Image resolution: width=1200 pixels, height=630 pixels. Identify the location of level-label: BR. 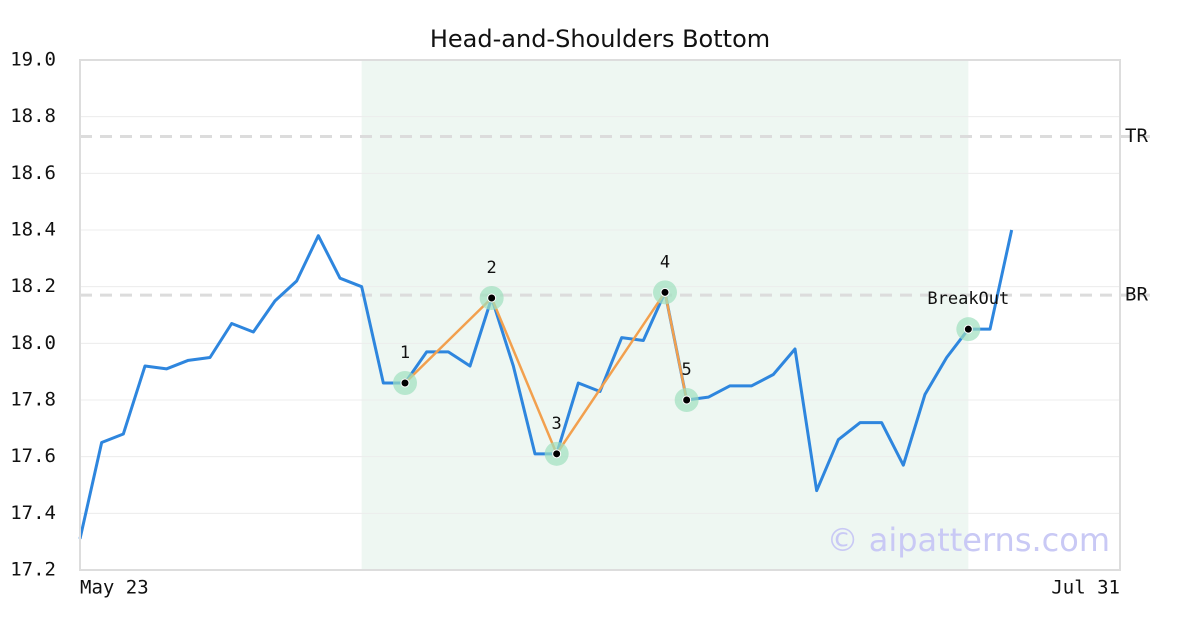
(1136, 295).